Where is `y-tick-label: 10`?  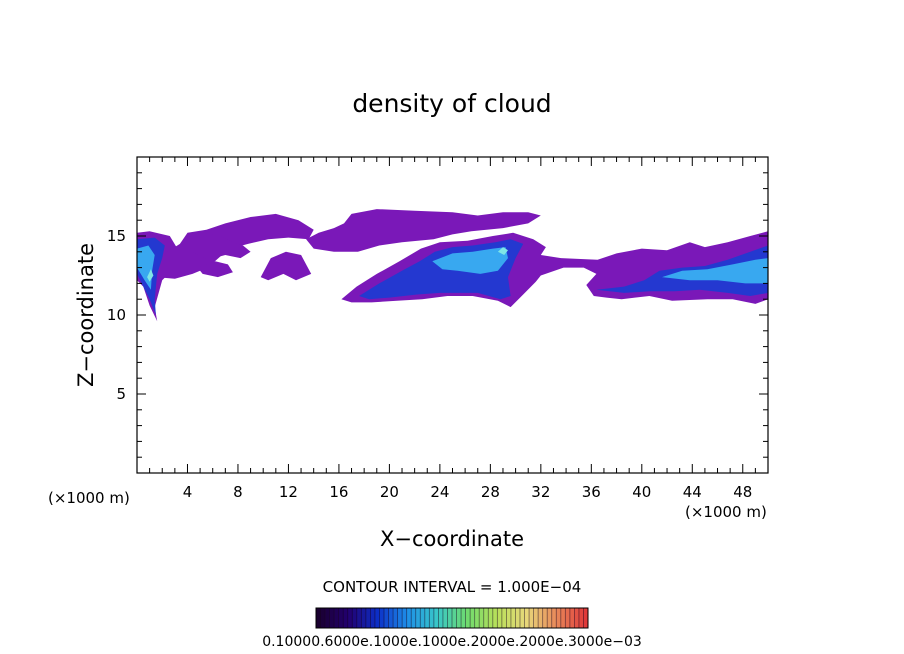
y-tick-label: 10 is located at coordinates (116, 315).